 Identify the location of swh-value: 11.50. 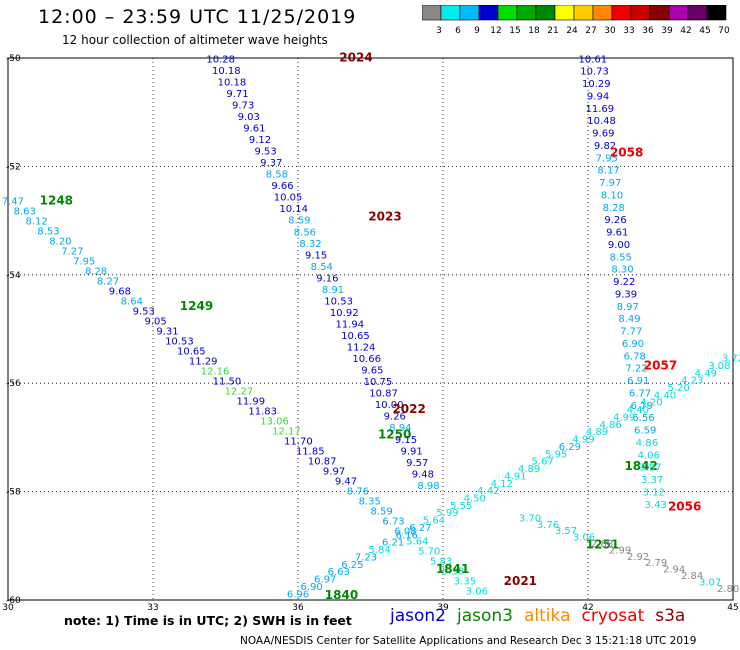
(227, 381).